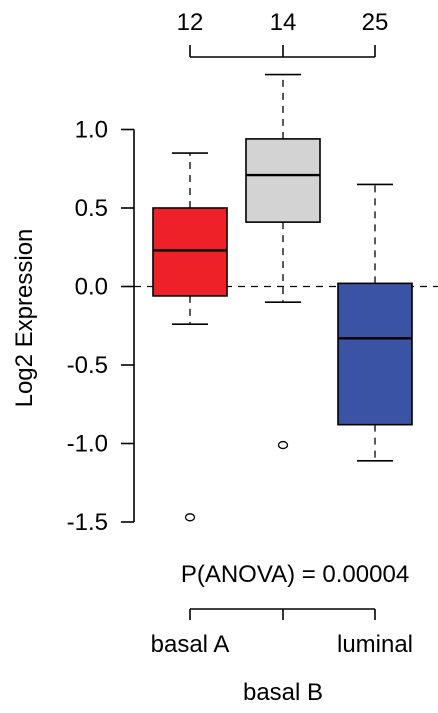  I want to click on x-category-label: basal B, so click(283, 692).